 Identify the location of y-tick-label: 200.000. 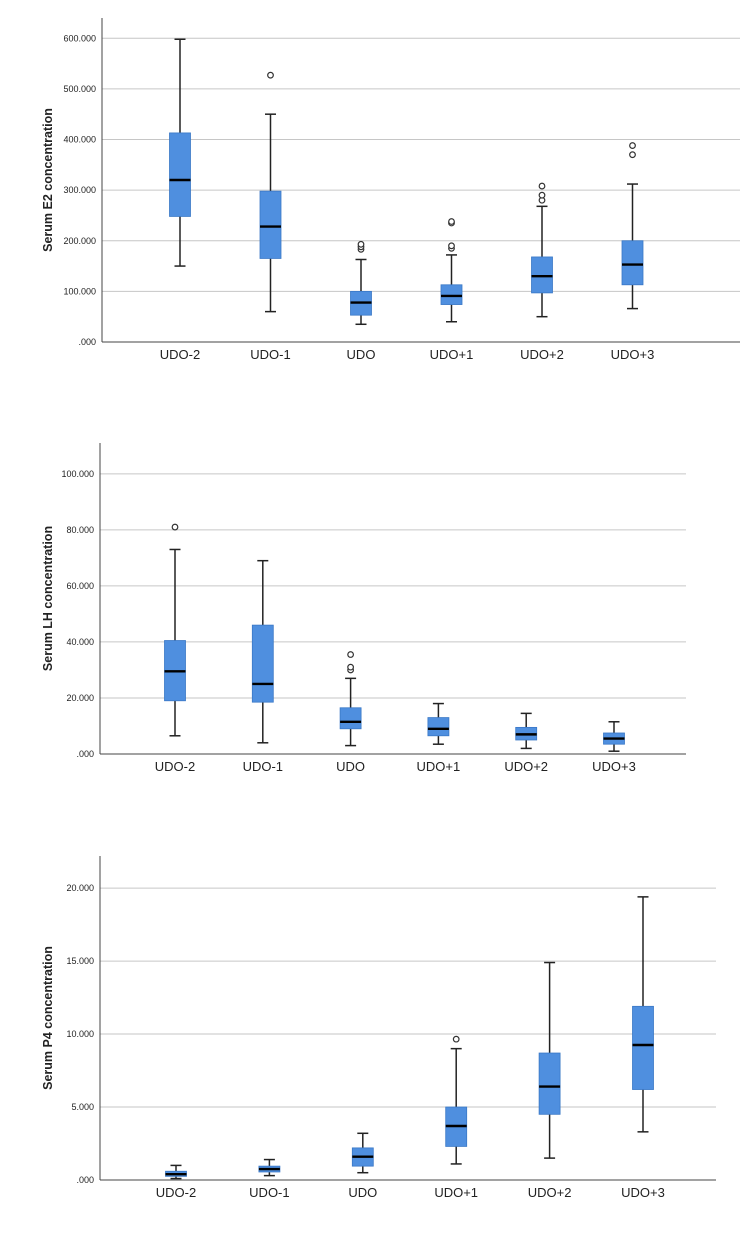
(79, 241).